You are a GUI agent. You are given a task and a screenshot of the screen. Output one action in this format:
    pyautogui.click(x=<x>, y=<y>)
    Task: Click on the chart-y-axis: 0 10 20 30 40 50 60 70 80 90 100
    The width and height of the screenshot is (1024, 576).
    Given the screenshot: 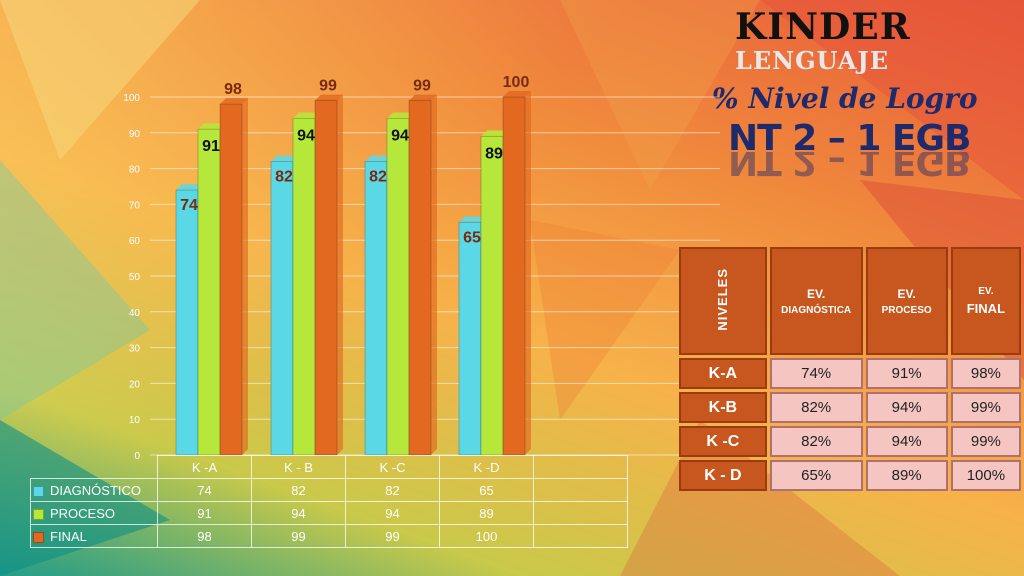 What is the action you would take?
    pyautogui.click(x=131, y=277)
    